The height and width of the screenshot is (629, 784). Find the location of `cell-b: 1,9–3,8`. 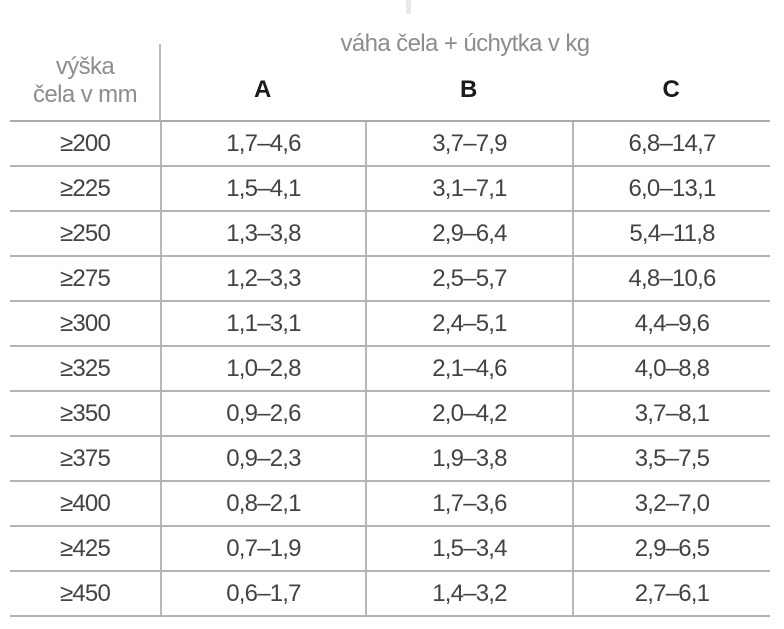

cell-b: 1,9–3,8 is located at coordinates (468, 458).